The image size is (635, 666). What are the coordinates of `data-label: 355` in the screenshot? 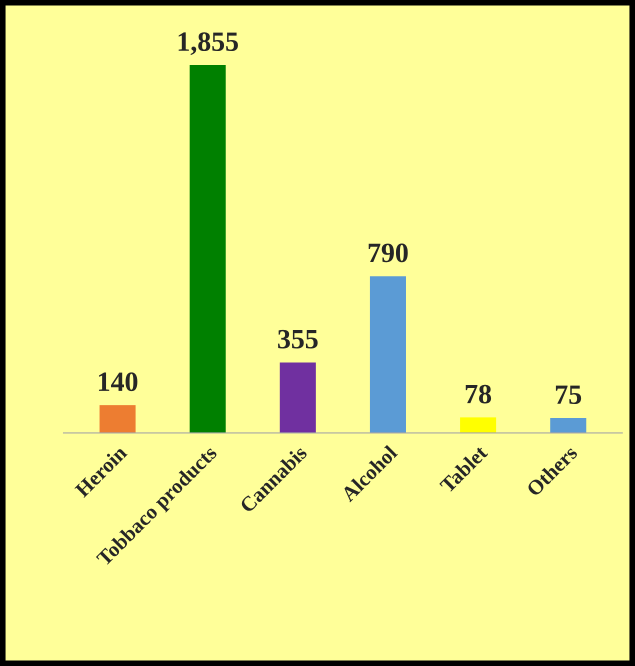 It's located at (298, 339).